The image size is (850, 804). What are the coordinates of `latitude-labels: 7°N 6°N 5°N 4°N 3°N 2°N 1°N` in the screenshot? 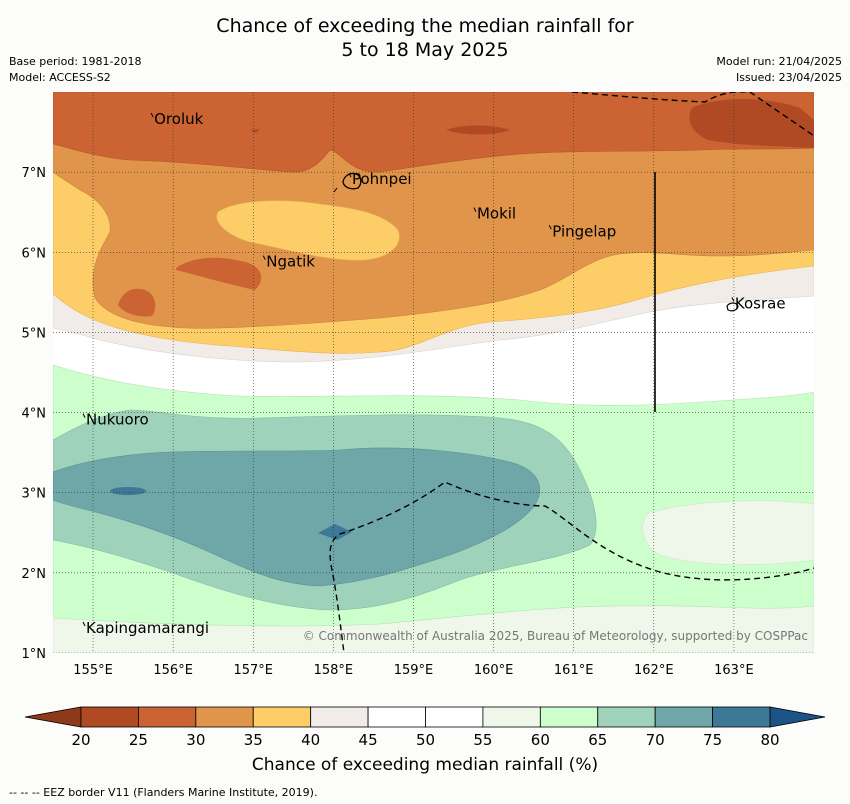 It's located at (34, 414).